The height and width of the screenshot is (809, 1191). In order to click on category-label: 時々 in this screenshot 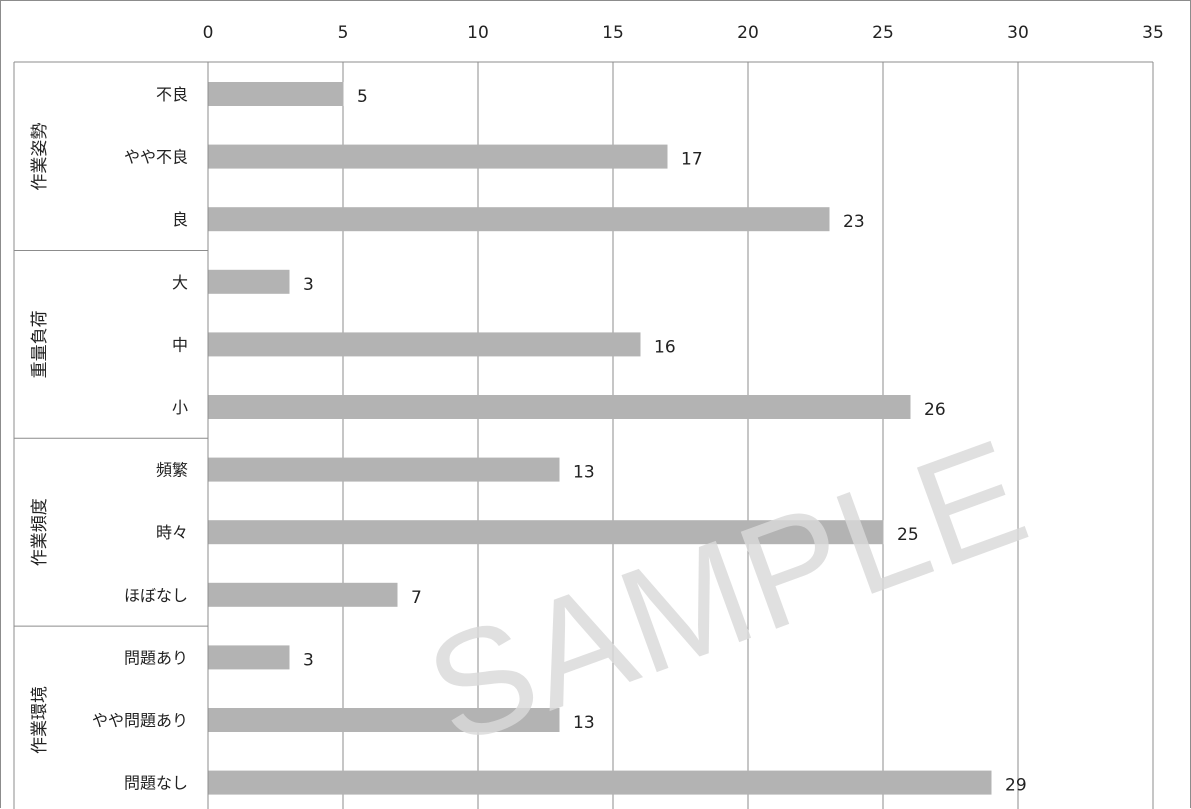, I will do `click(172, 532)`.